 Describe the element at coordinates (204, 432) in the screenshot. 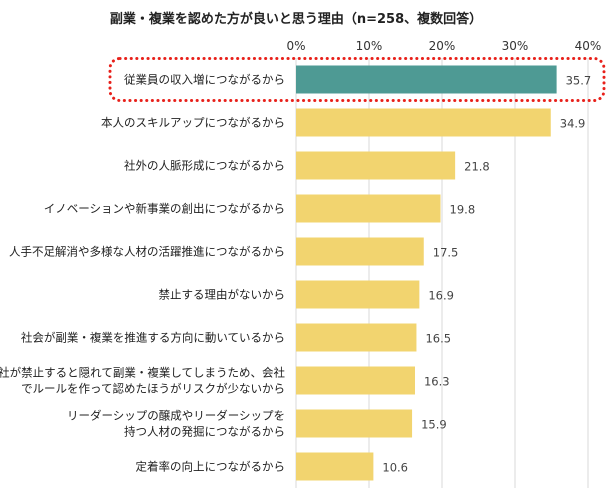

I see `category-label: 持つ人材の発掘につながるから` at that location.